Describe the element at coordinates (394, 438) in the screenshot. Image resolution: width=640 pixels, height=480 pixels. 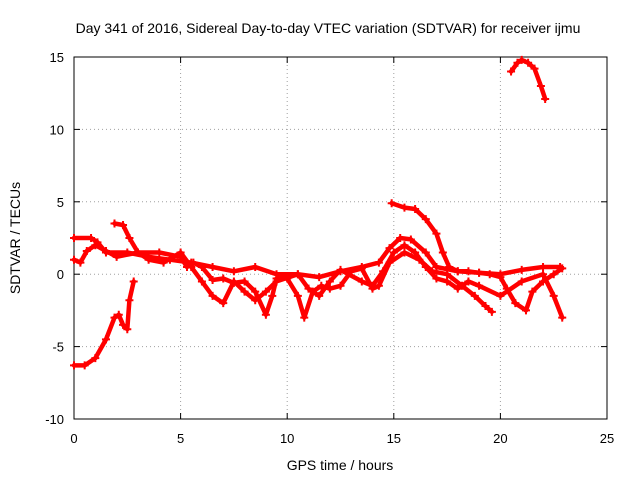
I see `x-tick-label: 15` at that location.